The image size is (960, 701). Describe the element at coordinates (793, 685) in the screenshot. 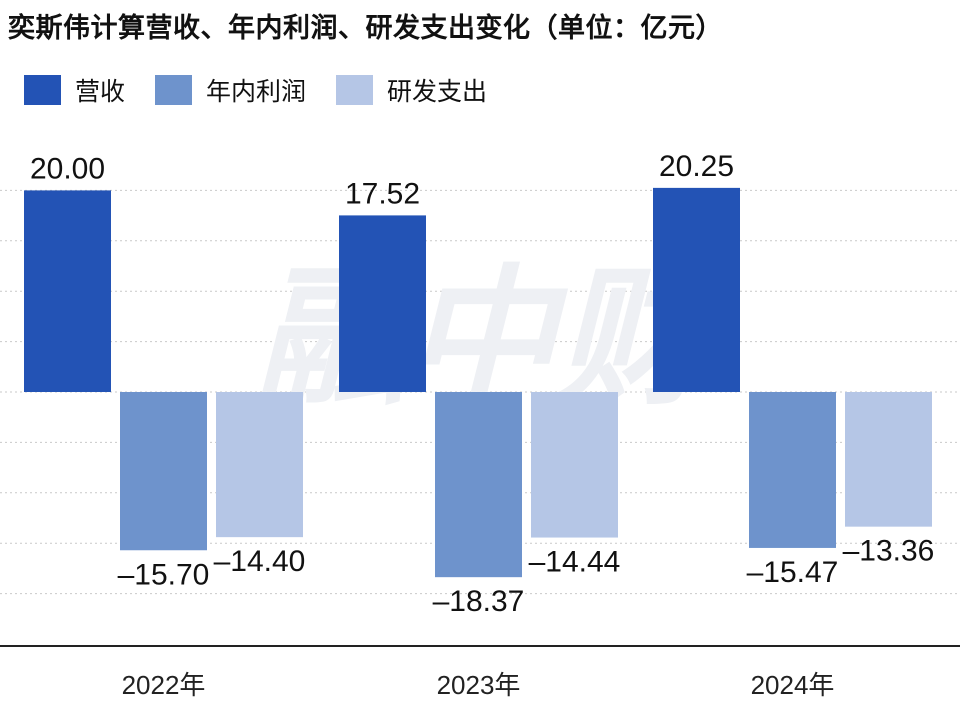

I see `x-tick-label-3: 2024年` at that location.